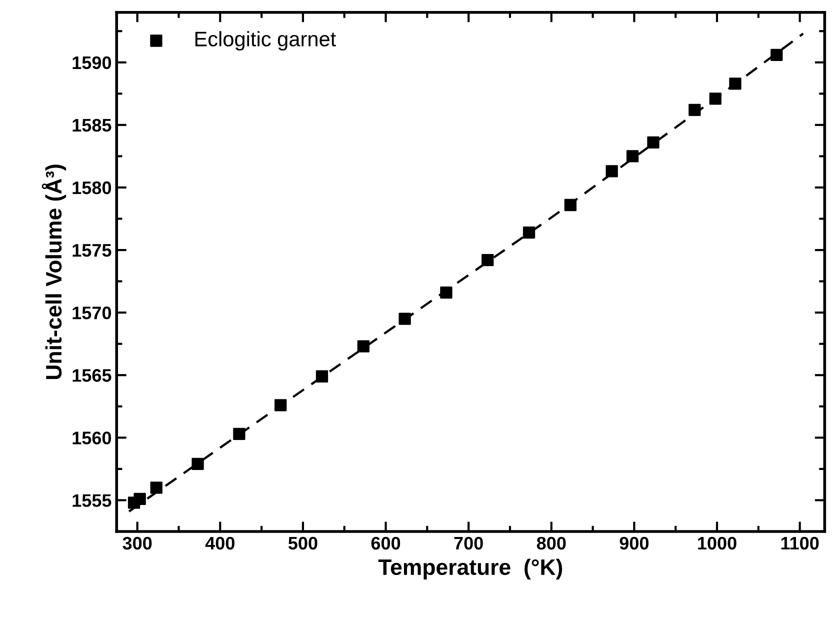 Image resolution: width=833 pixels, height=618 pixels. What do you see at coordinates (92, 375) in the screenshot?
I see `y-tick-label: 1565` at bounding box center [92, 375].